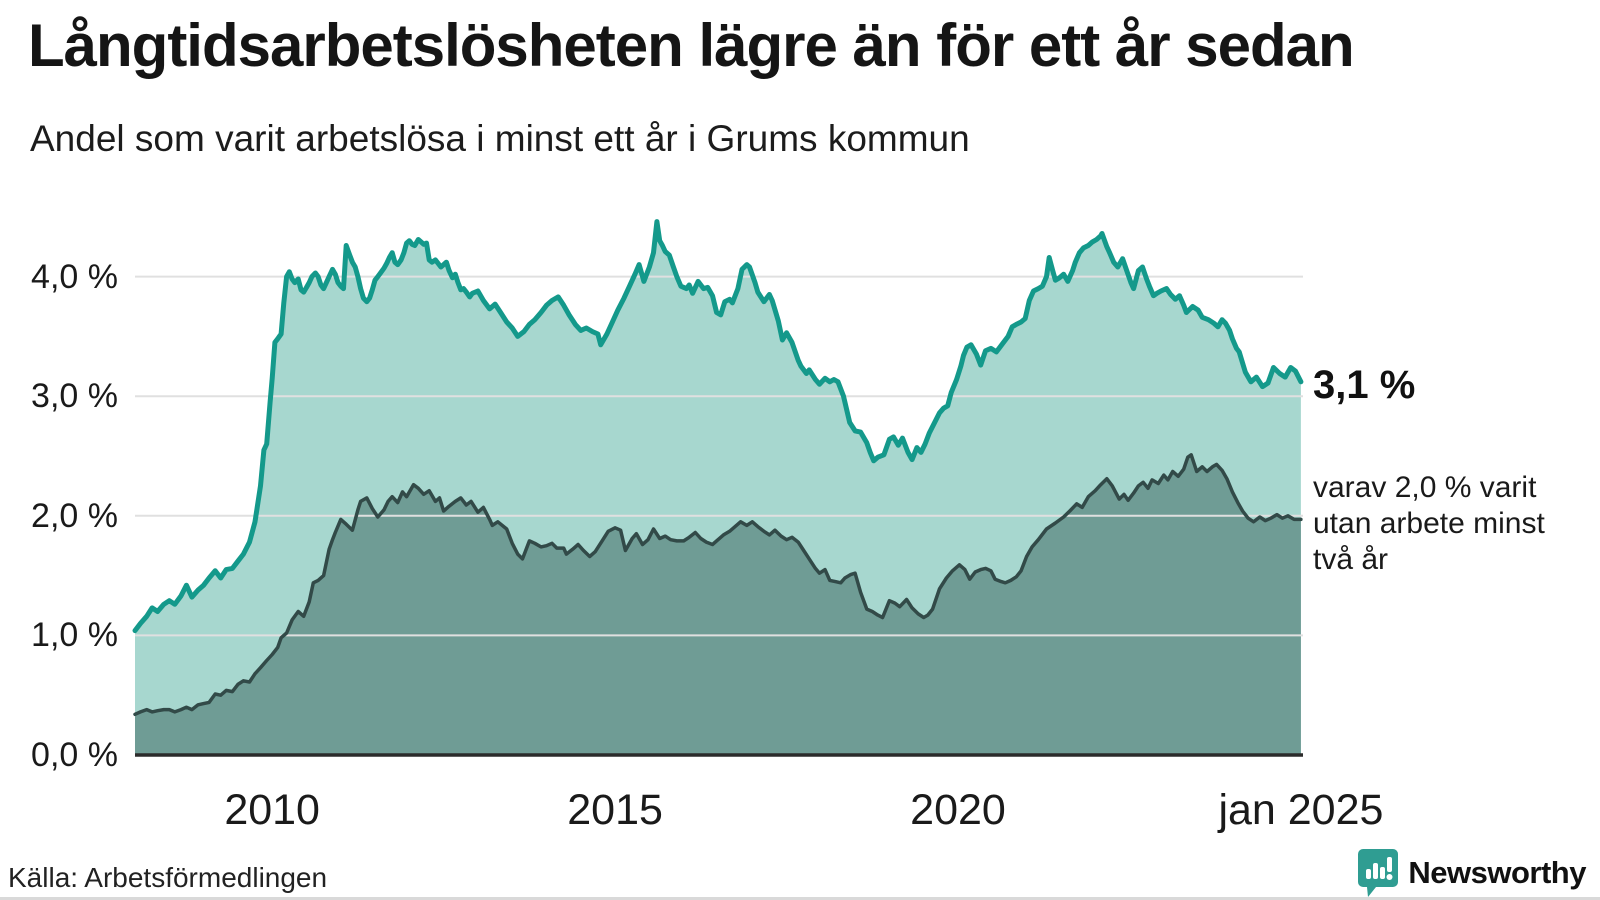 The image size is (1600, 900). Describe the element at coordinates (1364, 385) in the screenshot. I see `series-end-label-total: 3,1 %` at that location.